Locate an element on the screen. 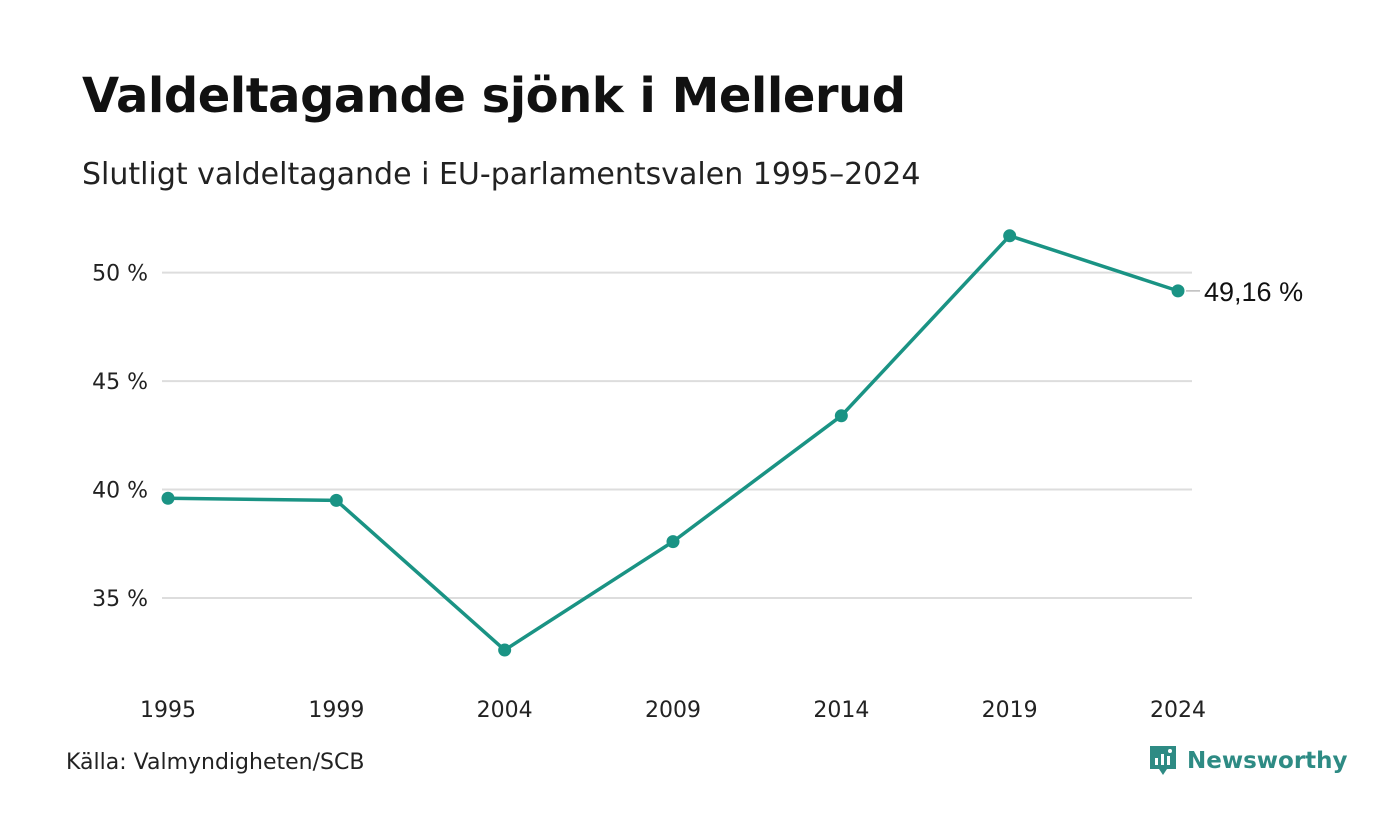 This screenshot has height=840, width=1400. x-tick-label: 1995 is located at coordinates (168, 710).